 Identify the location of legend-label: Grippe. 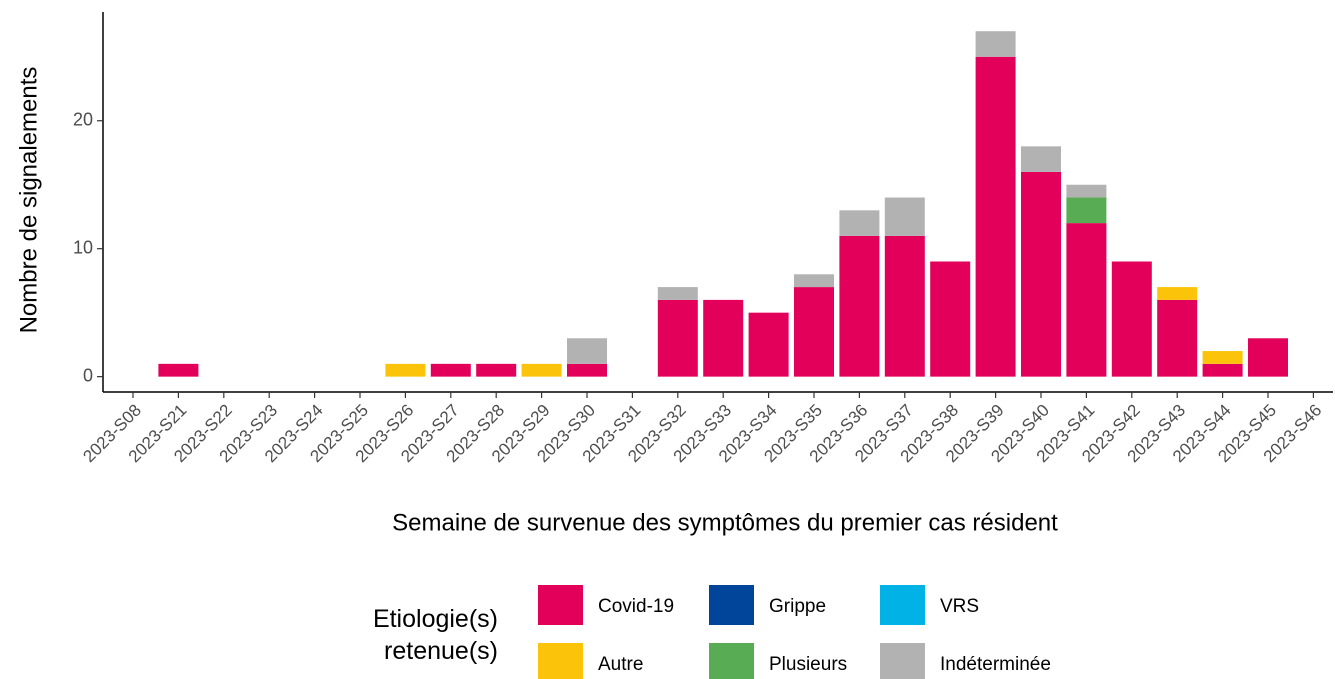
(797, 606).